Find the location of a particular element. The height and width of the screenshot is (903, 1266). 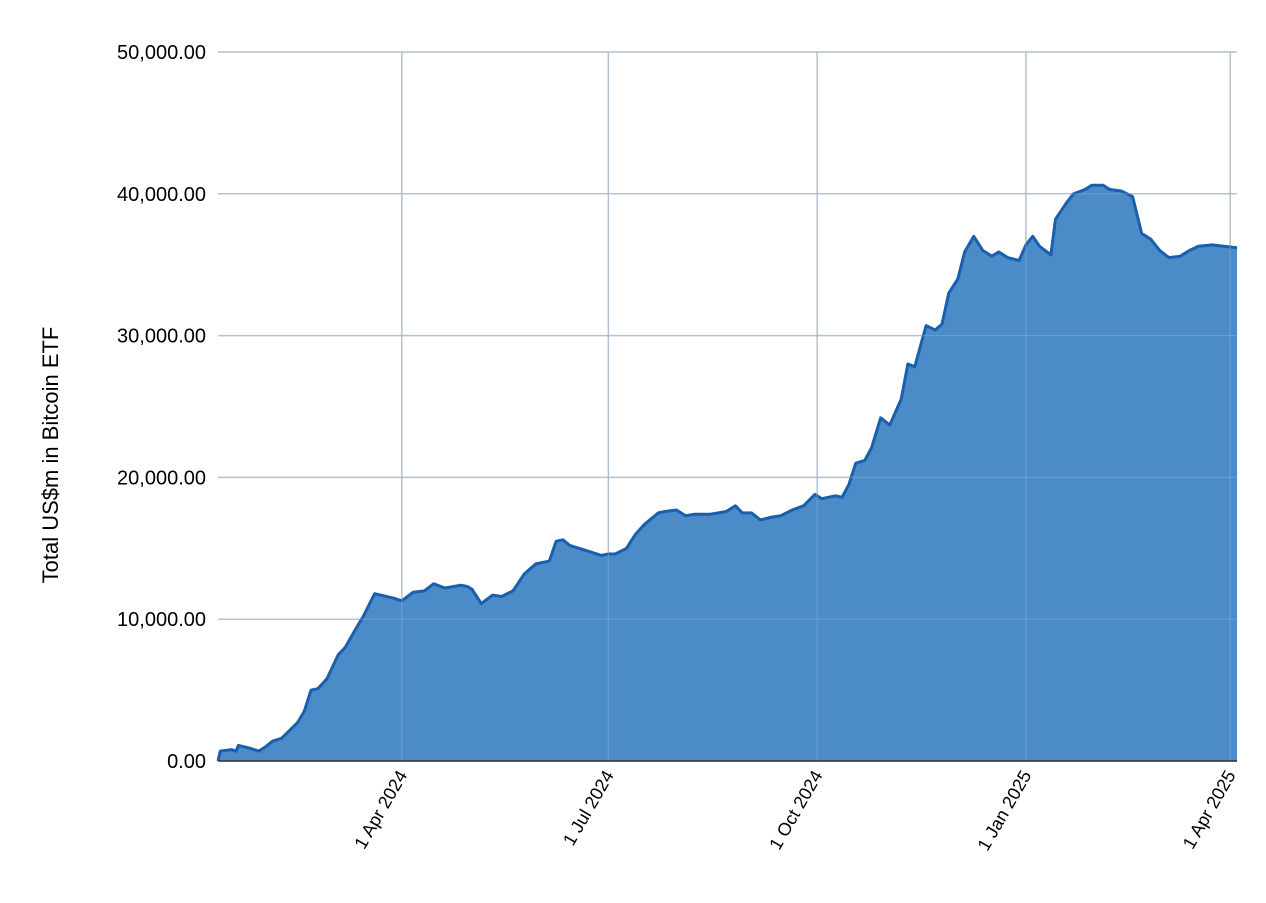

x-tick-label: 1 Apr 2025 is located at coordinates (1209, 809).